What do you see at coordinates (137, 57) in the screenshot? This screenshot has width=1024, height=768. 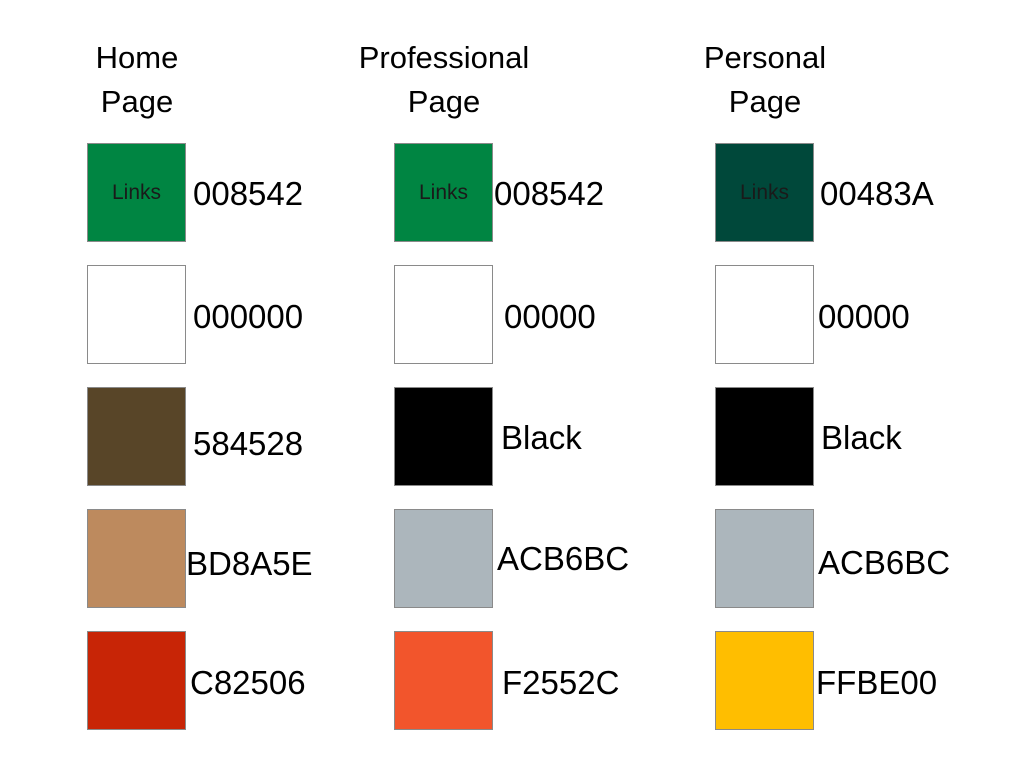 I see `title-line: Home` at bounding box center [137, 57].